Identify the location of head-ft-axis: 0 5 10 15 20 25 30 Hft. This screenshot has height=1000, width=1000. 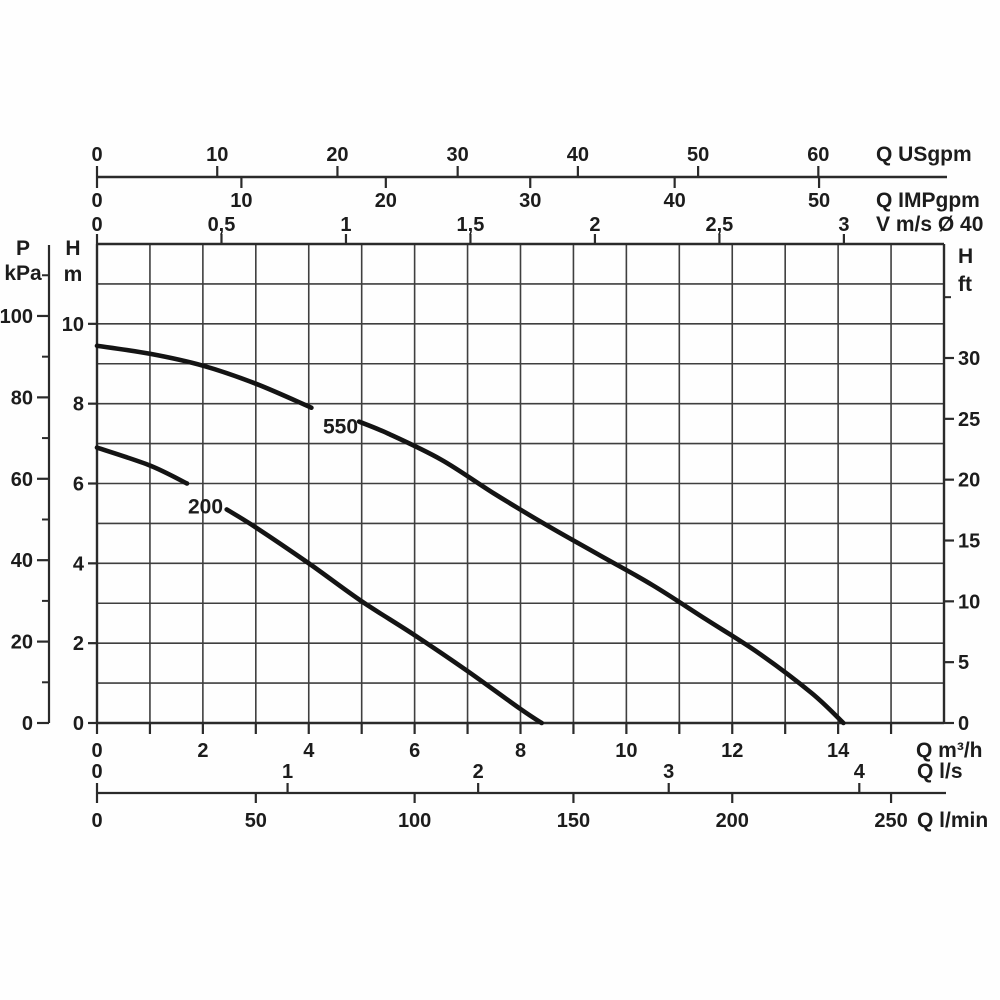
(962, 490).